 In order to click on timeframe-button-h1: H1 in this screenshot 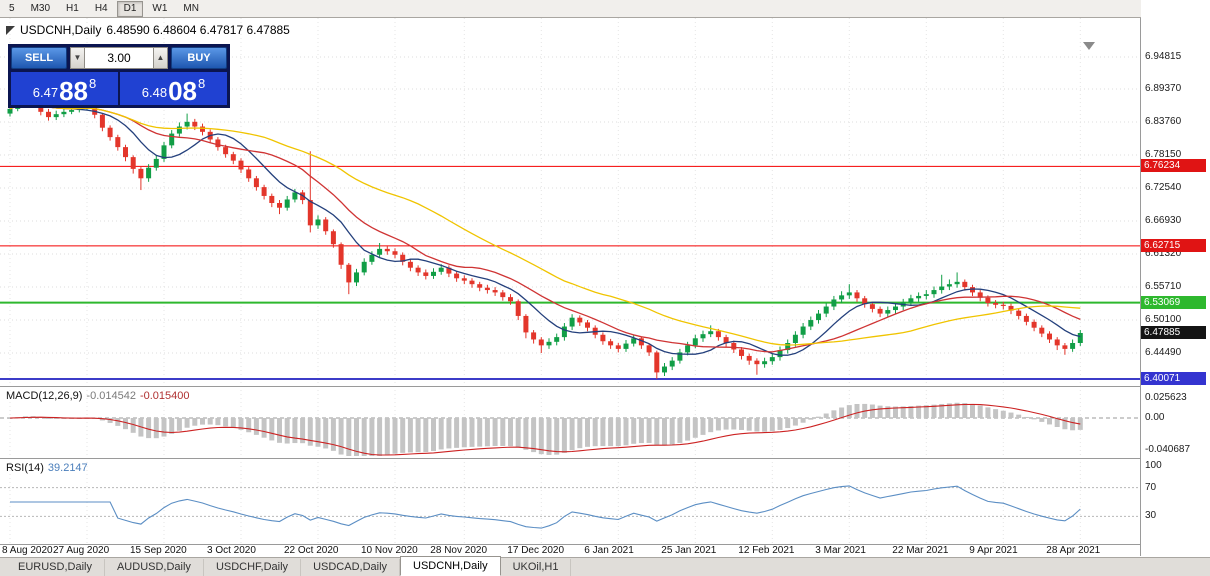, I will do `click(72, 8)`.